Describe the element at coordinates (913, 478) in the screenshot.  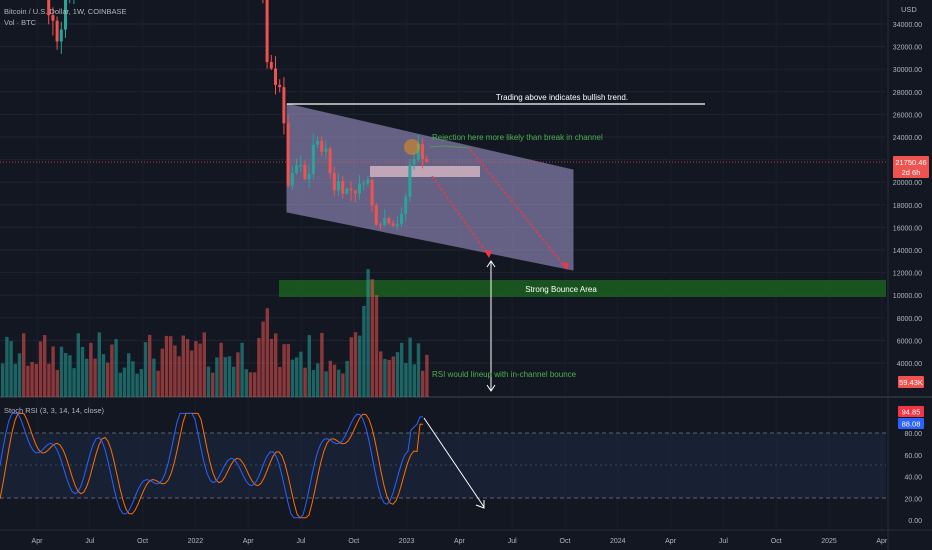
I see `oscillator-axis: 80.00 60.00 40.00 20.00 0.00` at that location.